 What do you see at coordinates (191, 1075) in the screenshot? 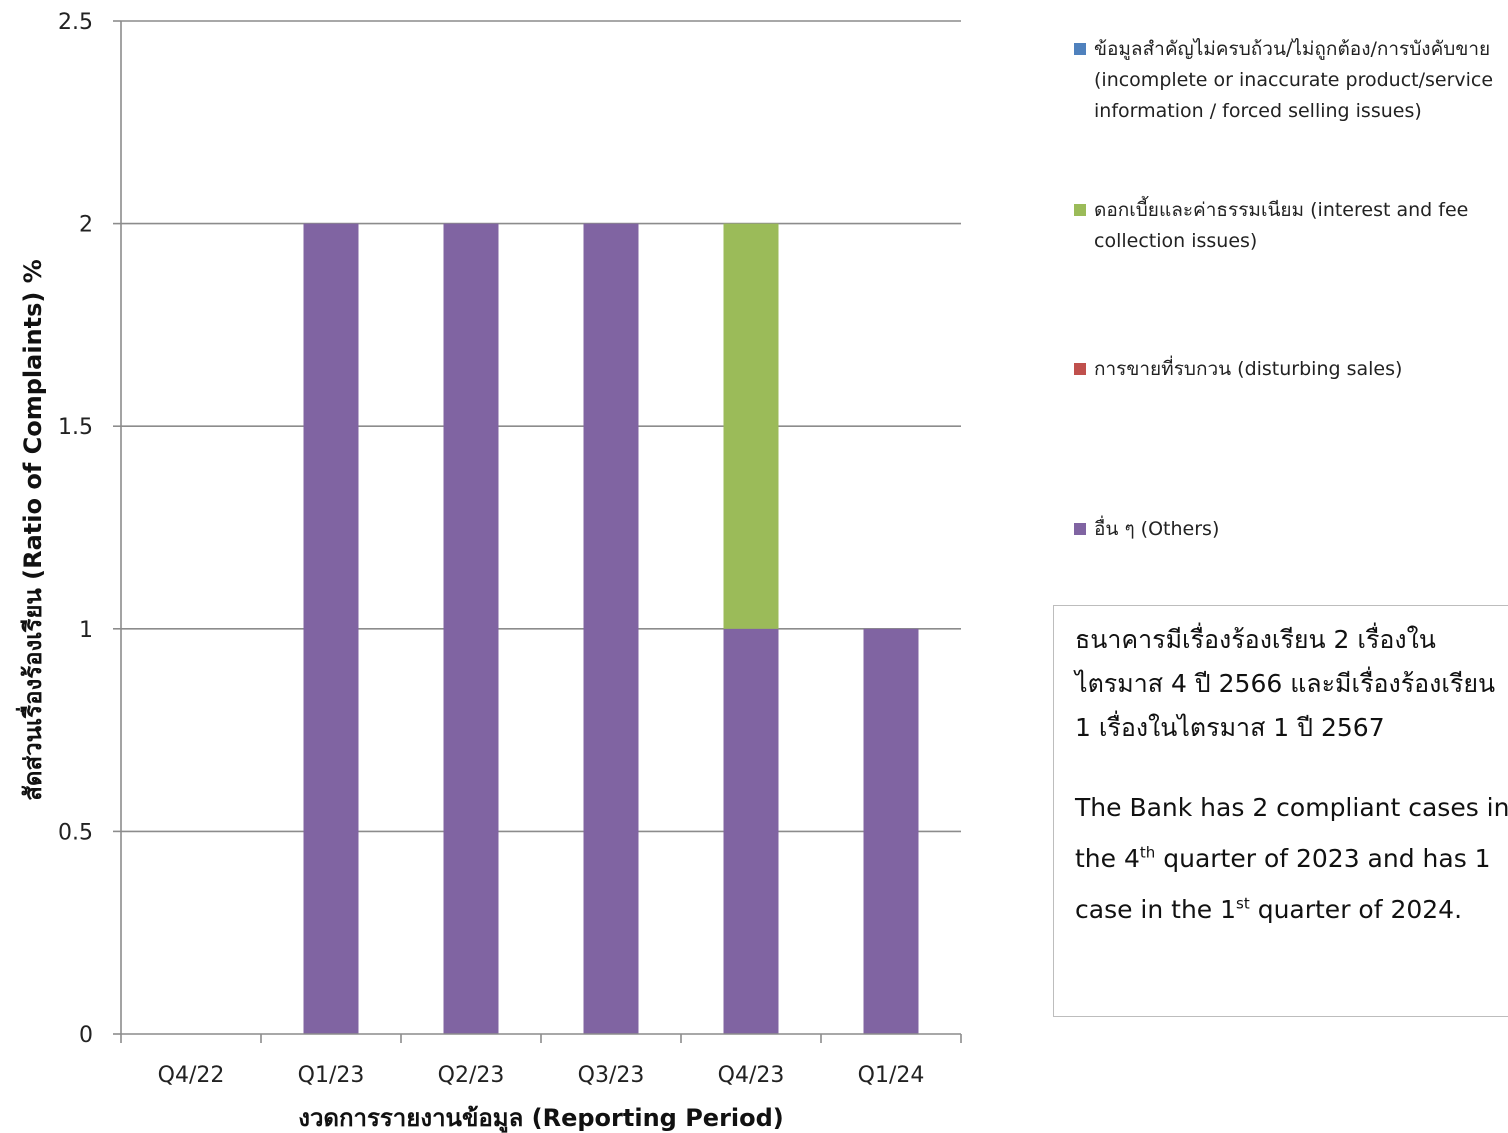
I see `x-tick-label: Q4/22` at bounding box center [191, 1075].